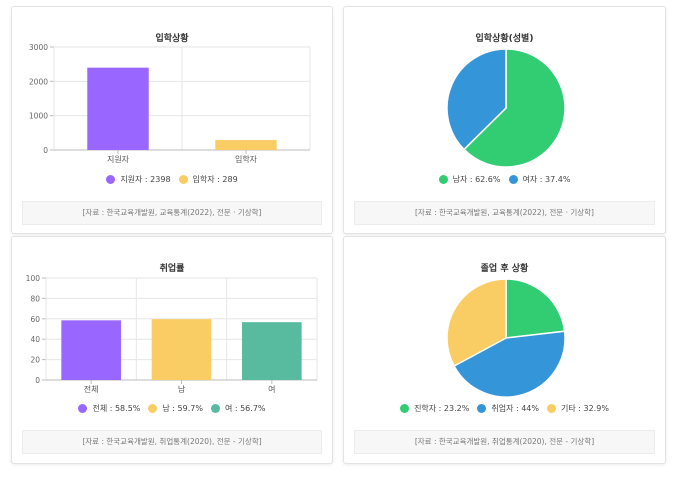 The height and width of the screenshot is (477, 676). I want to click on legend-label: 여자 : 37.4%, so click(546, 179).